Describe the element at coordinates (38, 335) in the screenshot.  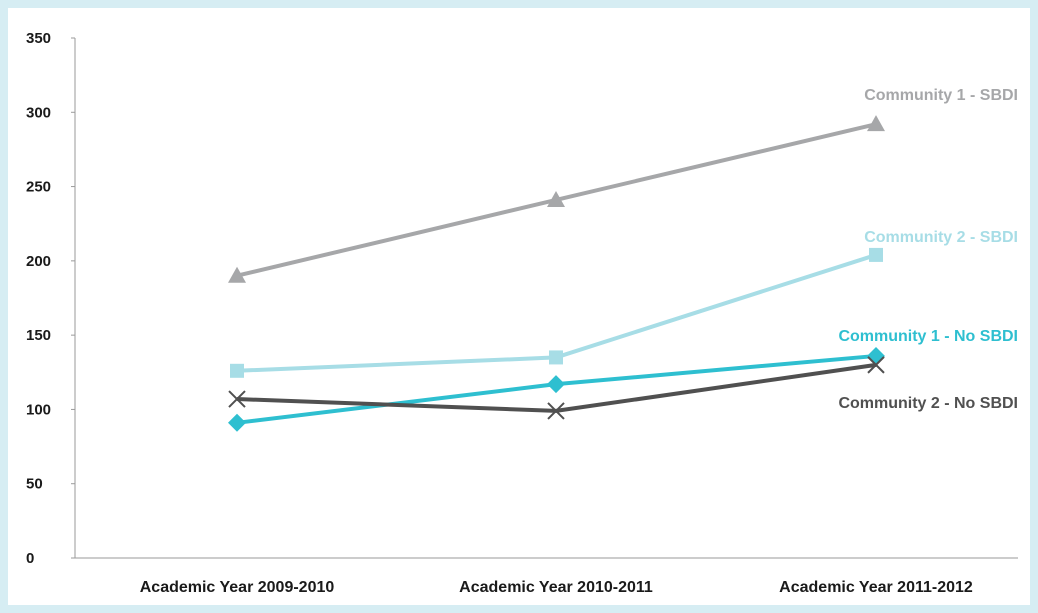
I see `y-tick-label: 150` at that location.